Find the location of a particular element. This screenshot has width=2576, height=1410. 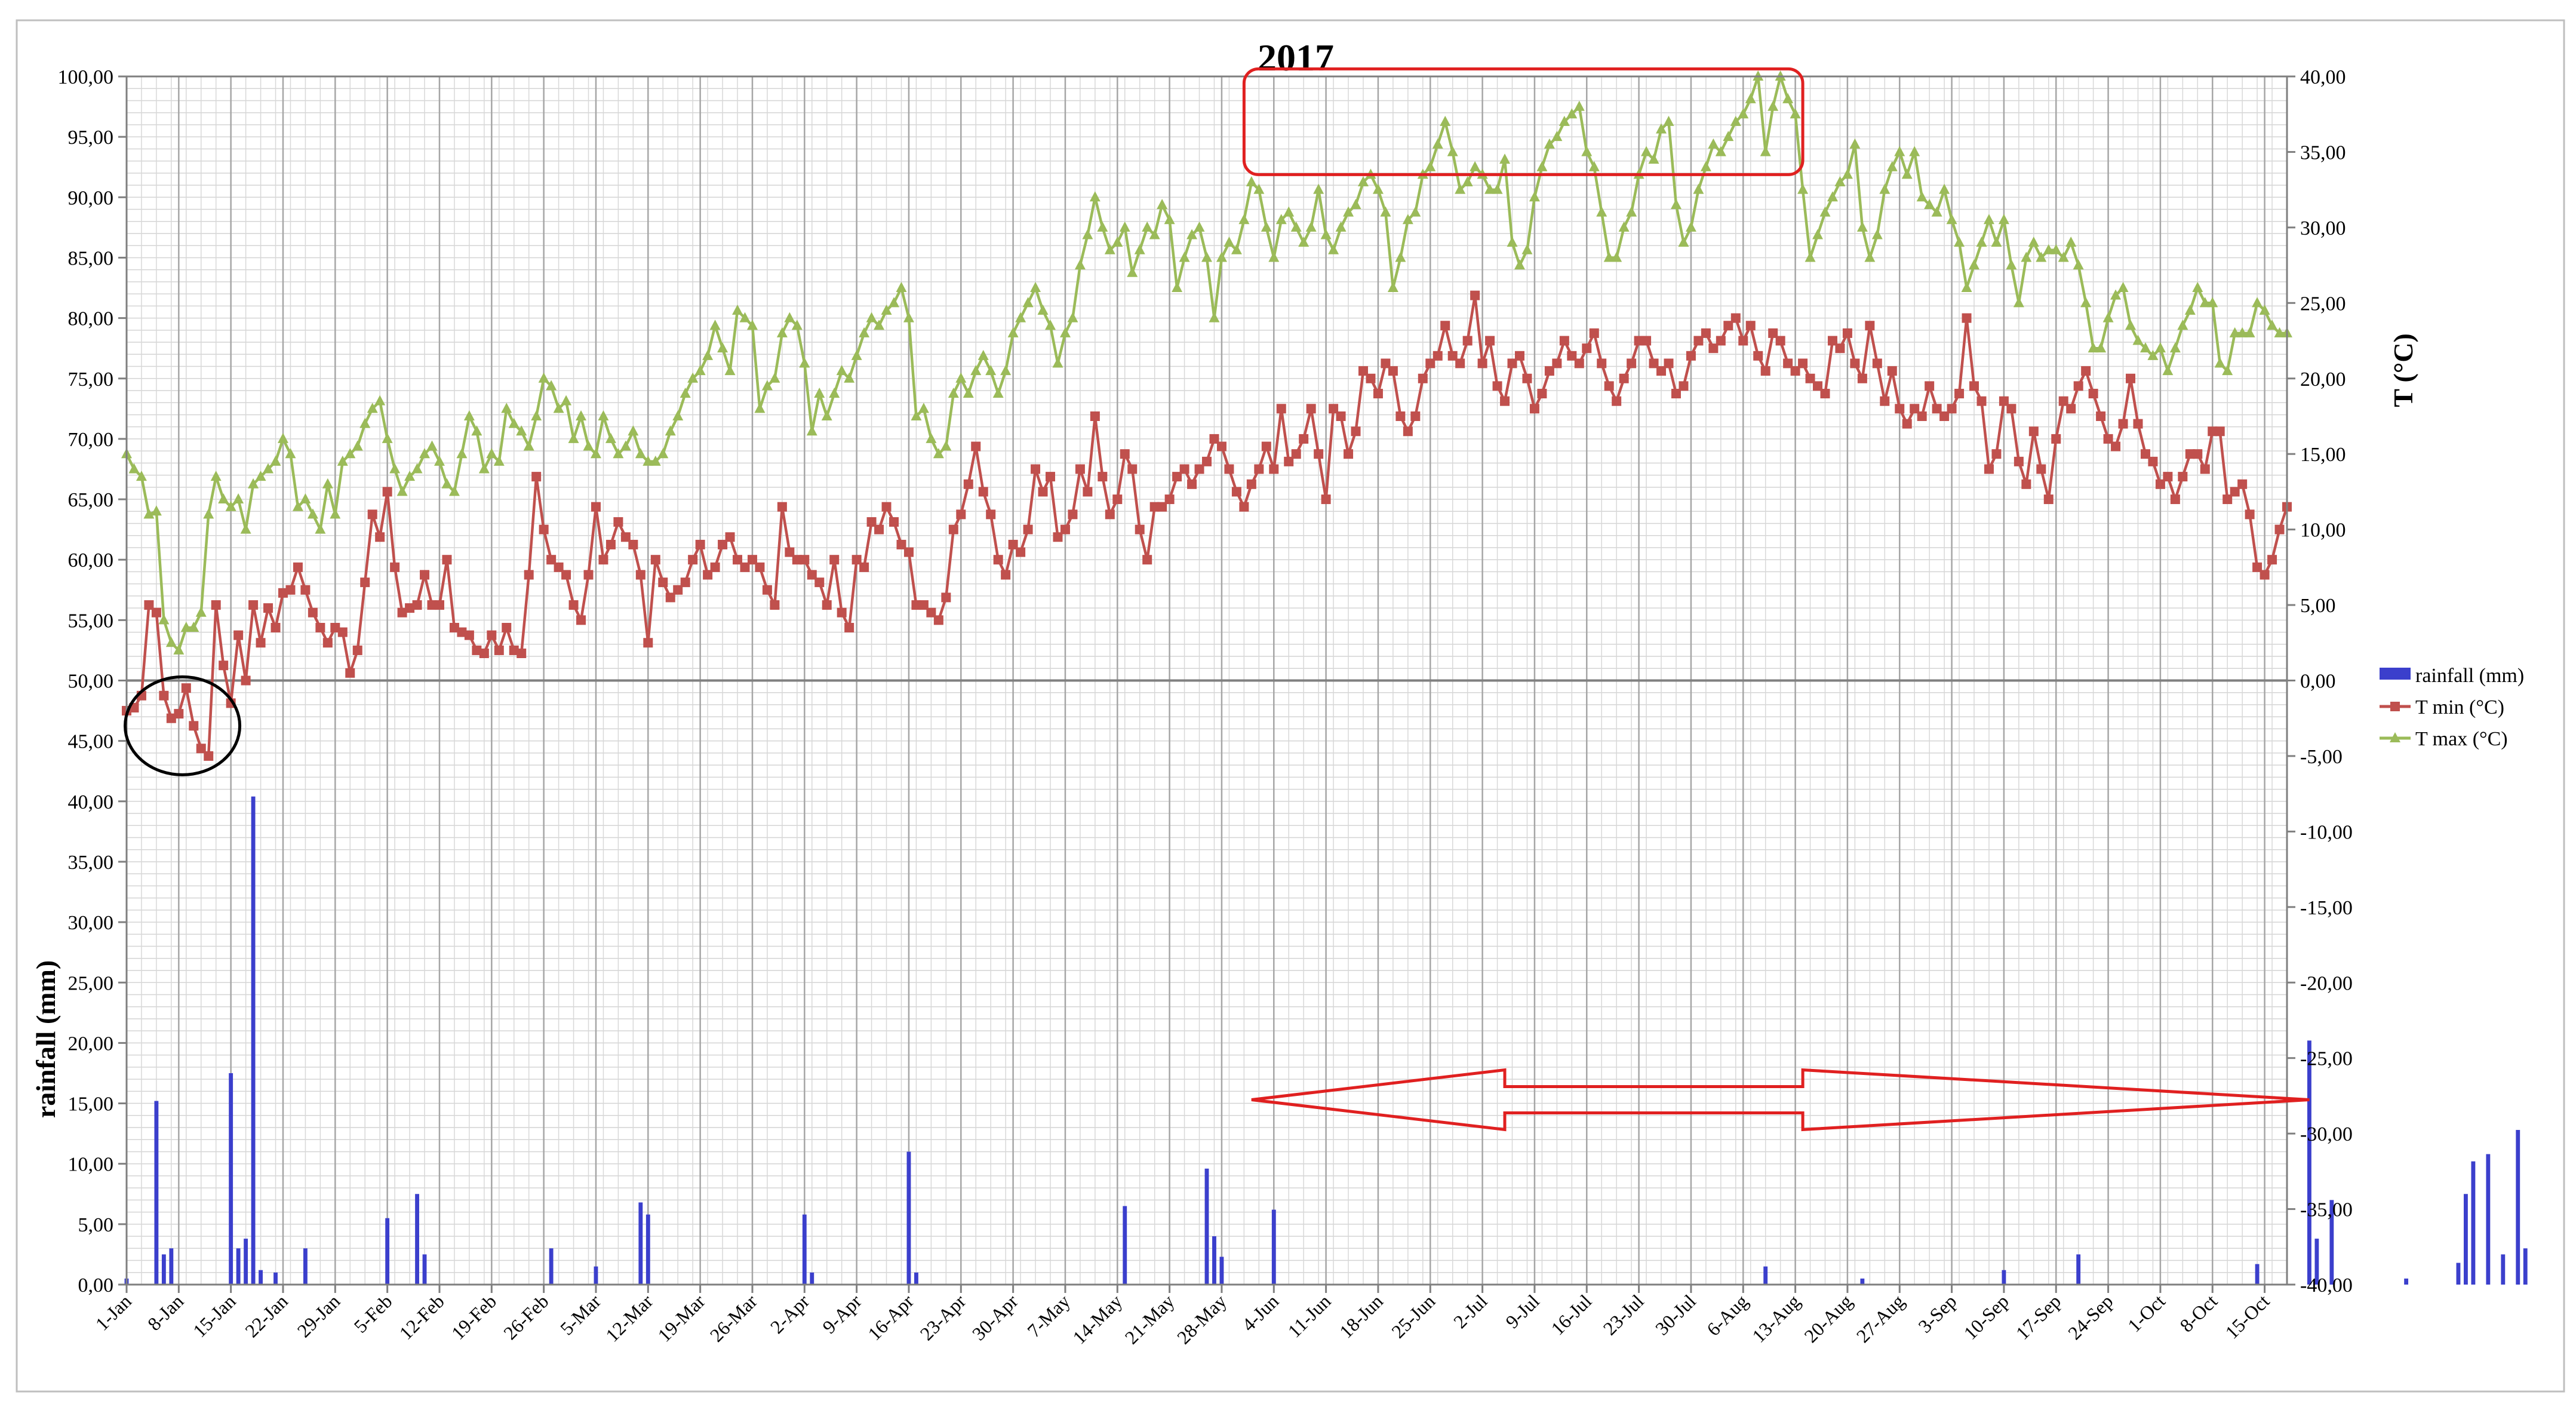

right-axis-tick-label: 15,00 is located at coordinates (2323, 455).